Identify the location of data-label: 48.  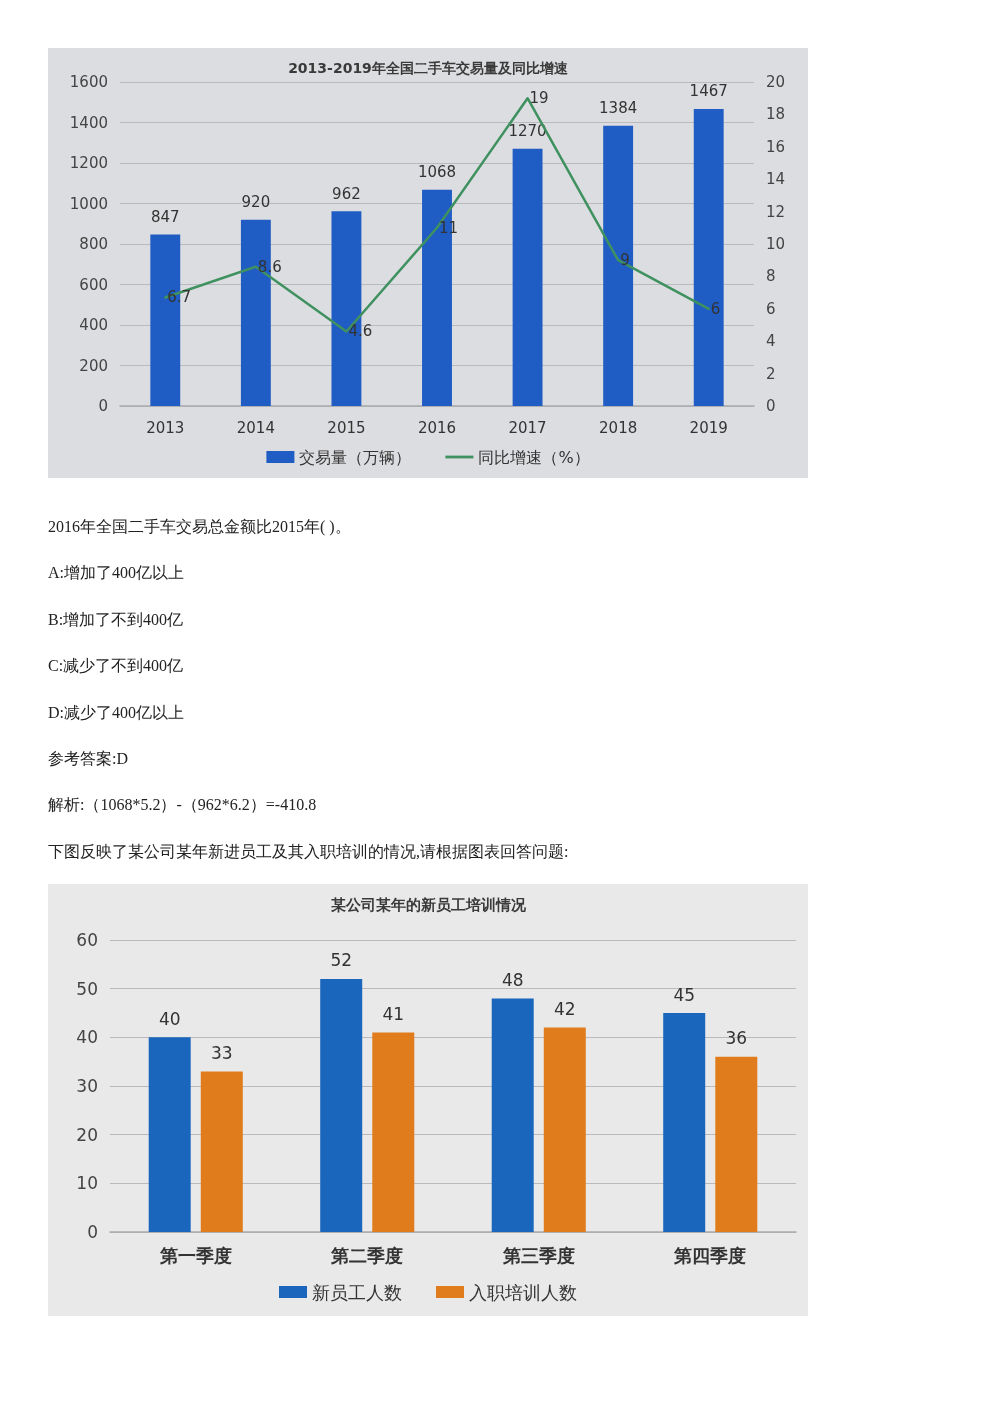
(512, 980).